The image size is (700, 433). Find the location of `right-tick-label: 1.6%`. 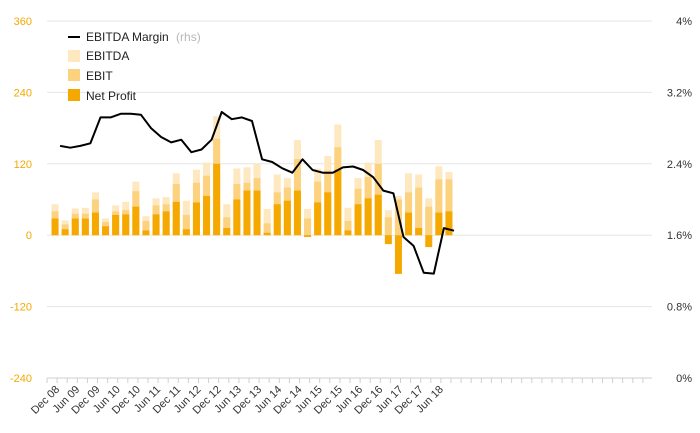

right-tick-label: 1.6% is located at coordinates (679, 236).